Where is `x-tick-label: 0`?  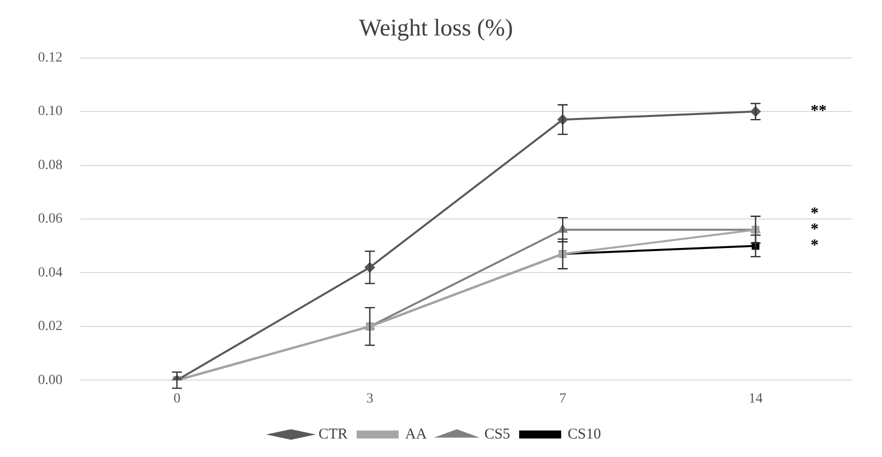
x-tick-label: 0 is located at coordinates (176, 398).